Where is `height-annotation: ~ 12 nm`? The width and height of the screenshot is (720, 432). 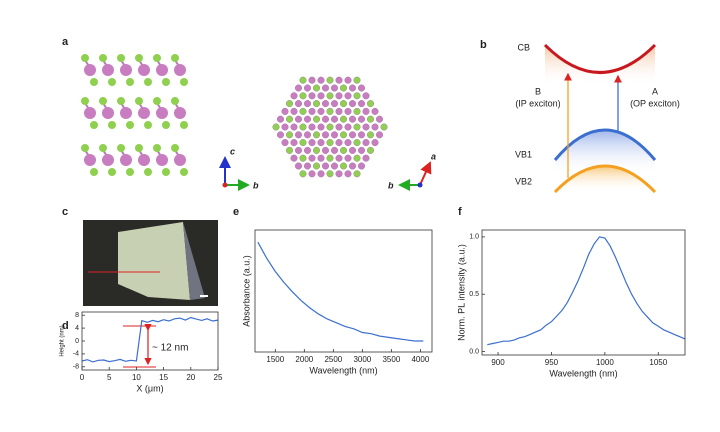 height-annotation: ~ 12 nm is located at coordinates (155, 346).